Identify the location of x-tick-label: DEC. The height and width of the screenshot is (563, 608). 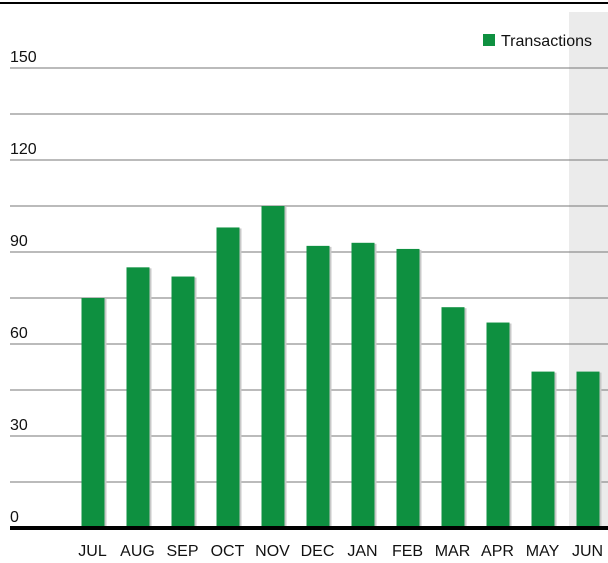
(318, 551).